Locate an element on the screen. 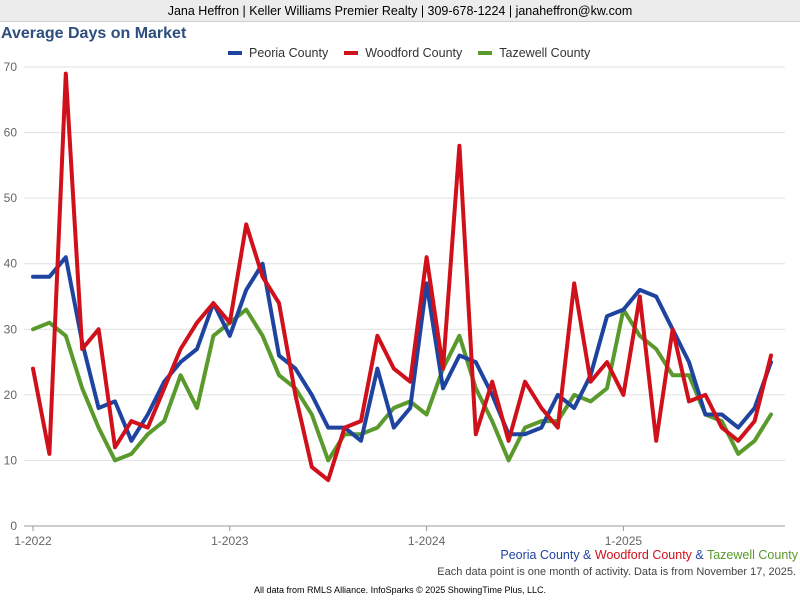 The width and height of the screenshot is (800, 600). legend-item-tazewell: Tazewell County is located at coordinates (534, 53).